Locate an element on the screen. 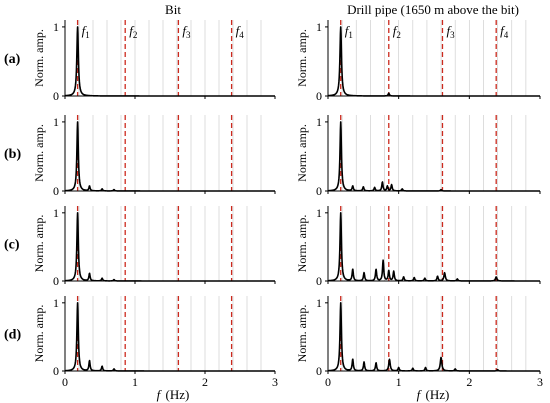 This screenshot has width=550, height=403. x-axis-label-right-unit: (Hz) is located at coordinates (438, 394).